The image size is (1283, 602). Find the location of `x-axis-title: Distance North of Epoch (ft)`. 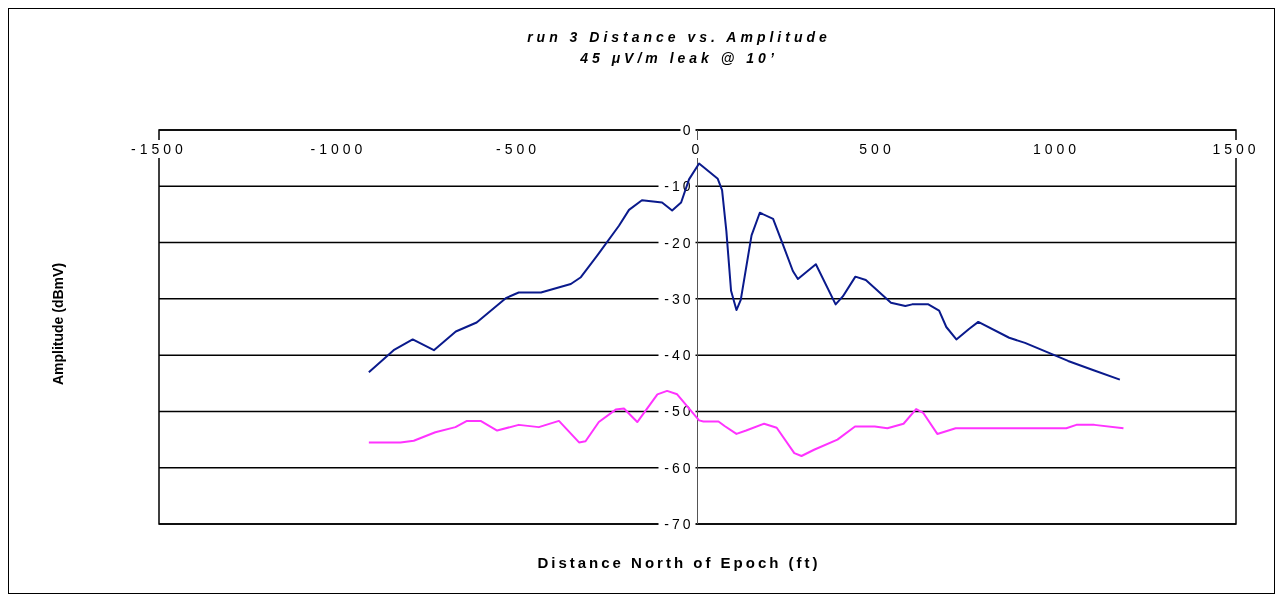

x-axis-title: Distance North of Epoch (ft) is located at coordinates (679, 562).